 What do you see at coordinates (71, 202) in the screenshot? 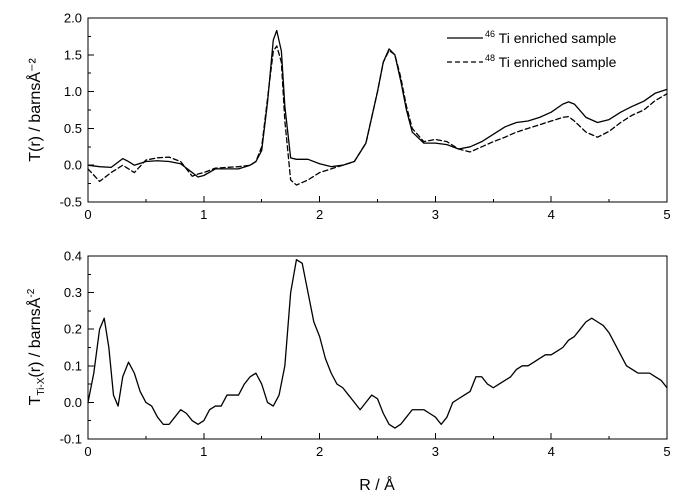
I see `top-y-tick-label: -0.5` at bounding box center [71, 202].